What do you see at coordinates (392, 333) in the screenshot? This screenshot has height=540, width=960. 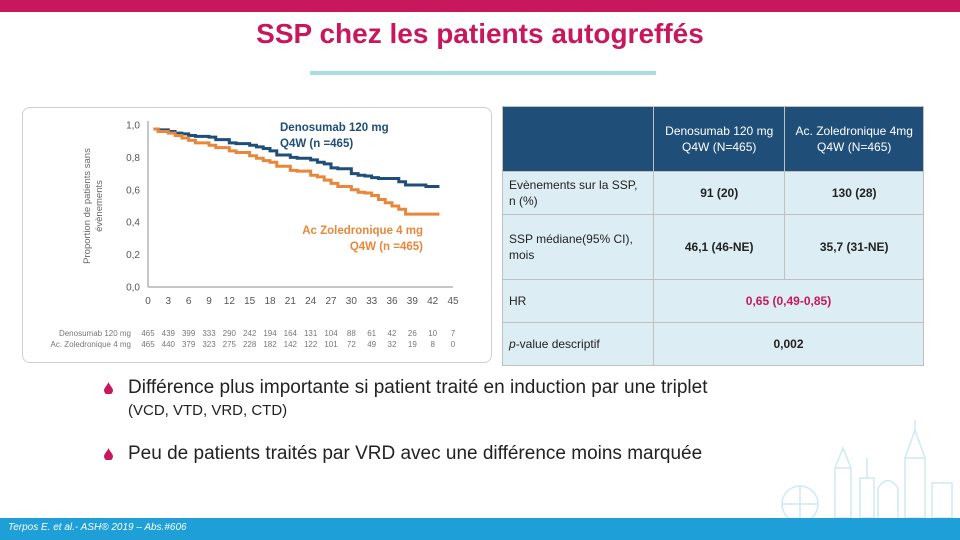 I see `risk-value: 42` at bounding box center [392, 333].